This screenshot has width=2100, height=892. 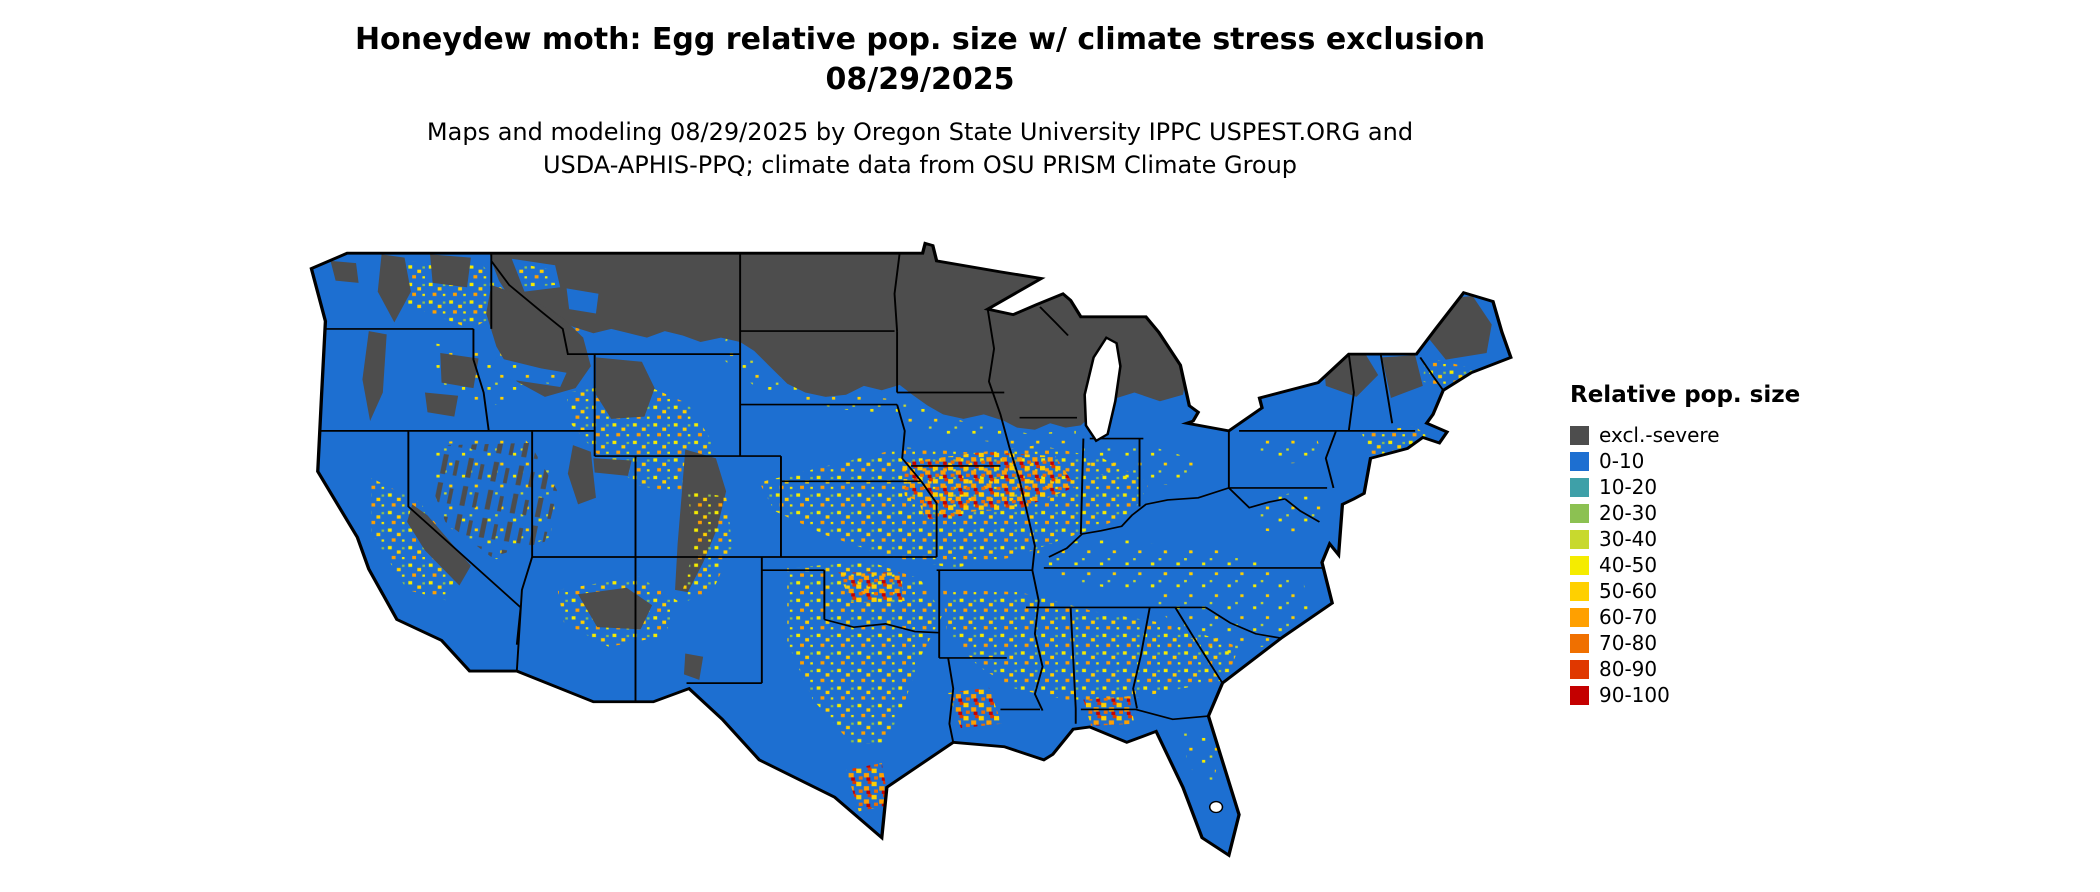 I want to click on legend-item-60-70: 60-70, so click(x=1685, y=617).